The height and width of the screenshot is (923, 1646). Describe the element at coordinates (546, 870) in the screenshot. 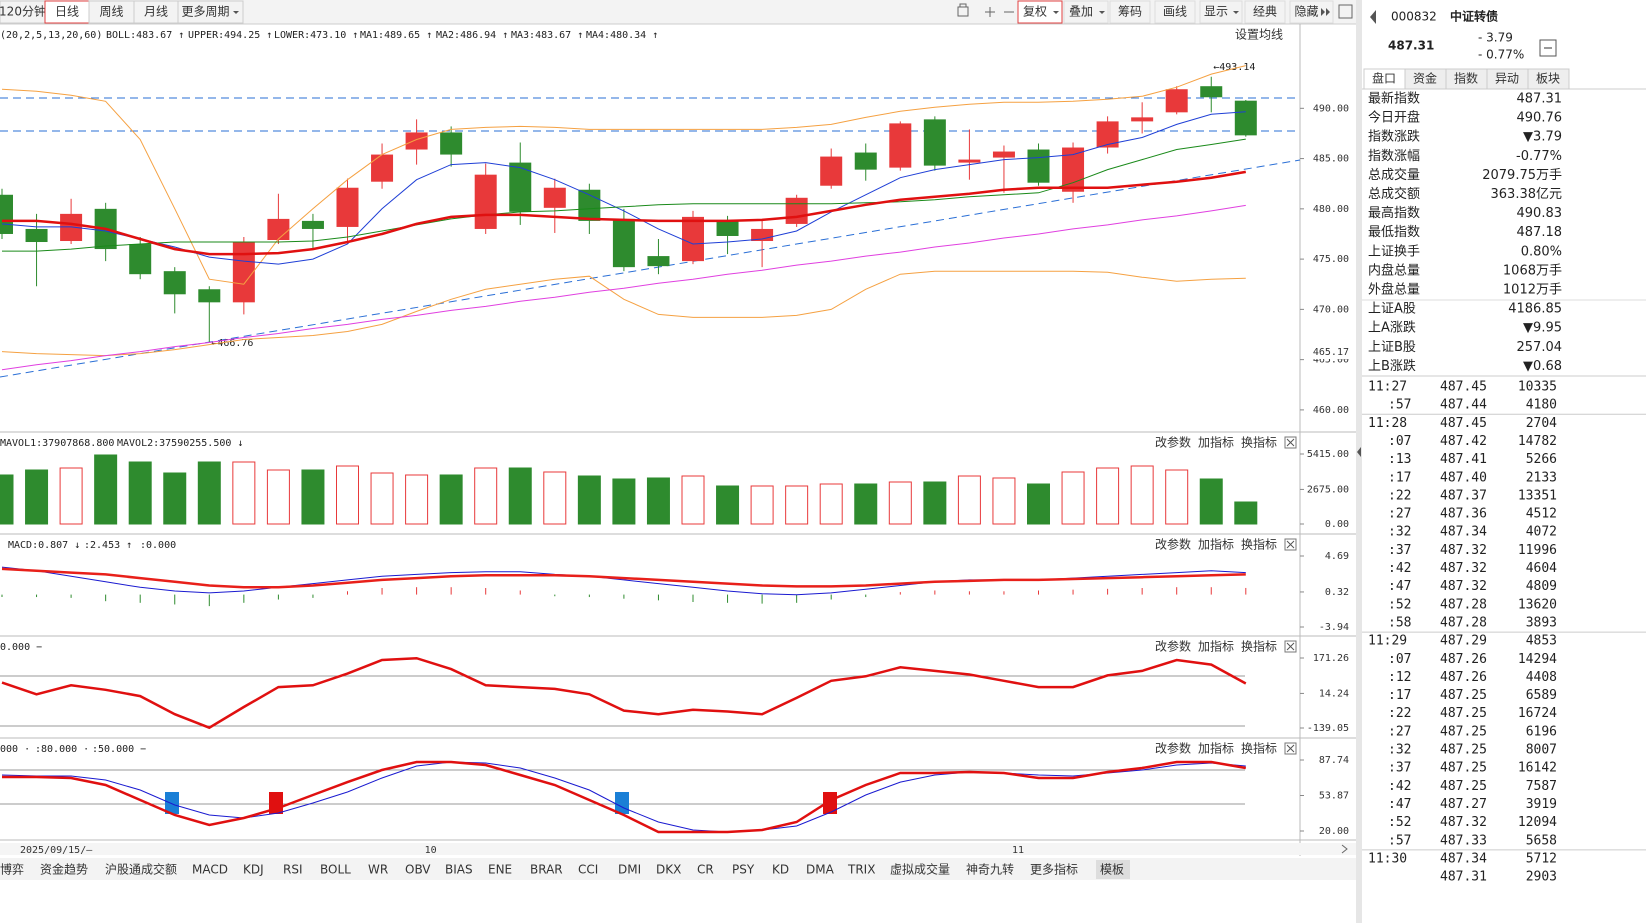

I see `indicator-tab: BRAR` at that location.